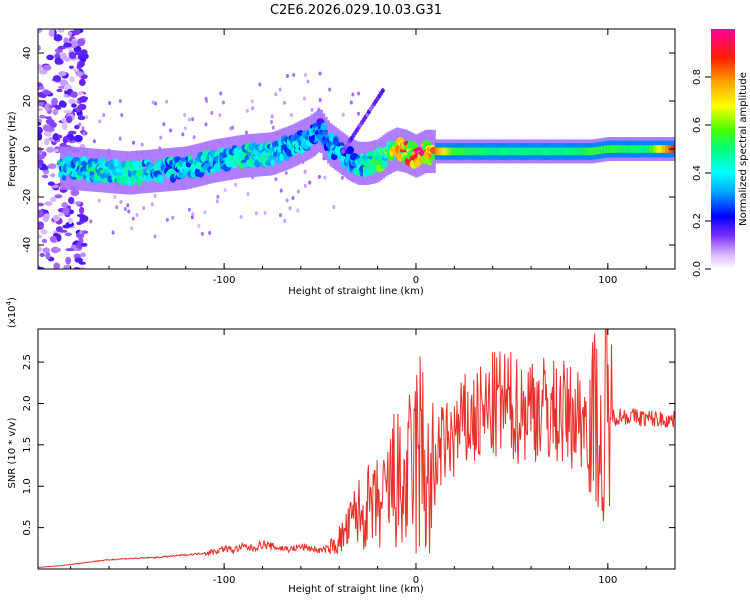 This screenshot has width=750, height=600. Describe the element at coordinates (27, 528) in the screenshot. I see `y-tick-label: 0.5` at that location.